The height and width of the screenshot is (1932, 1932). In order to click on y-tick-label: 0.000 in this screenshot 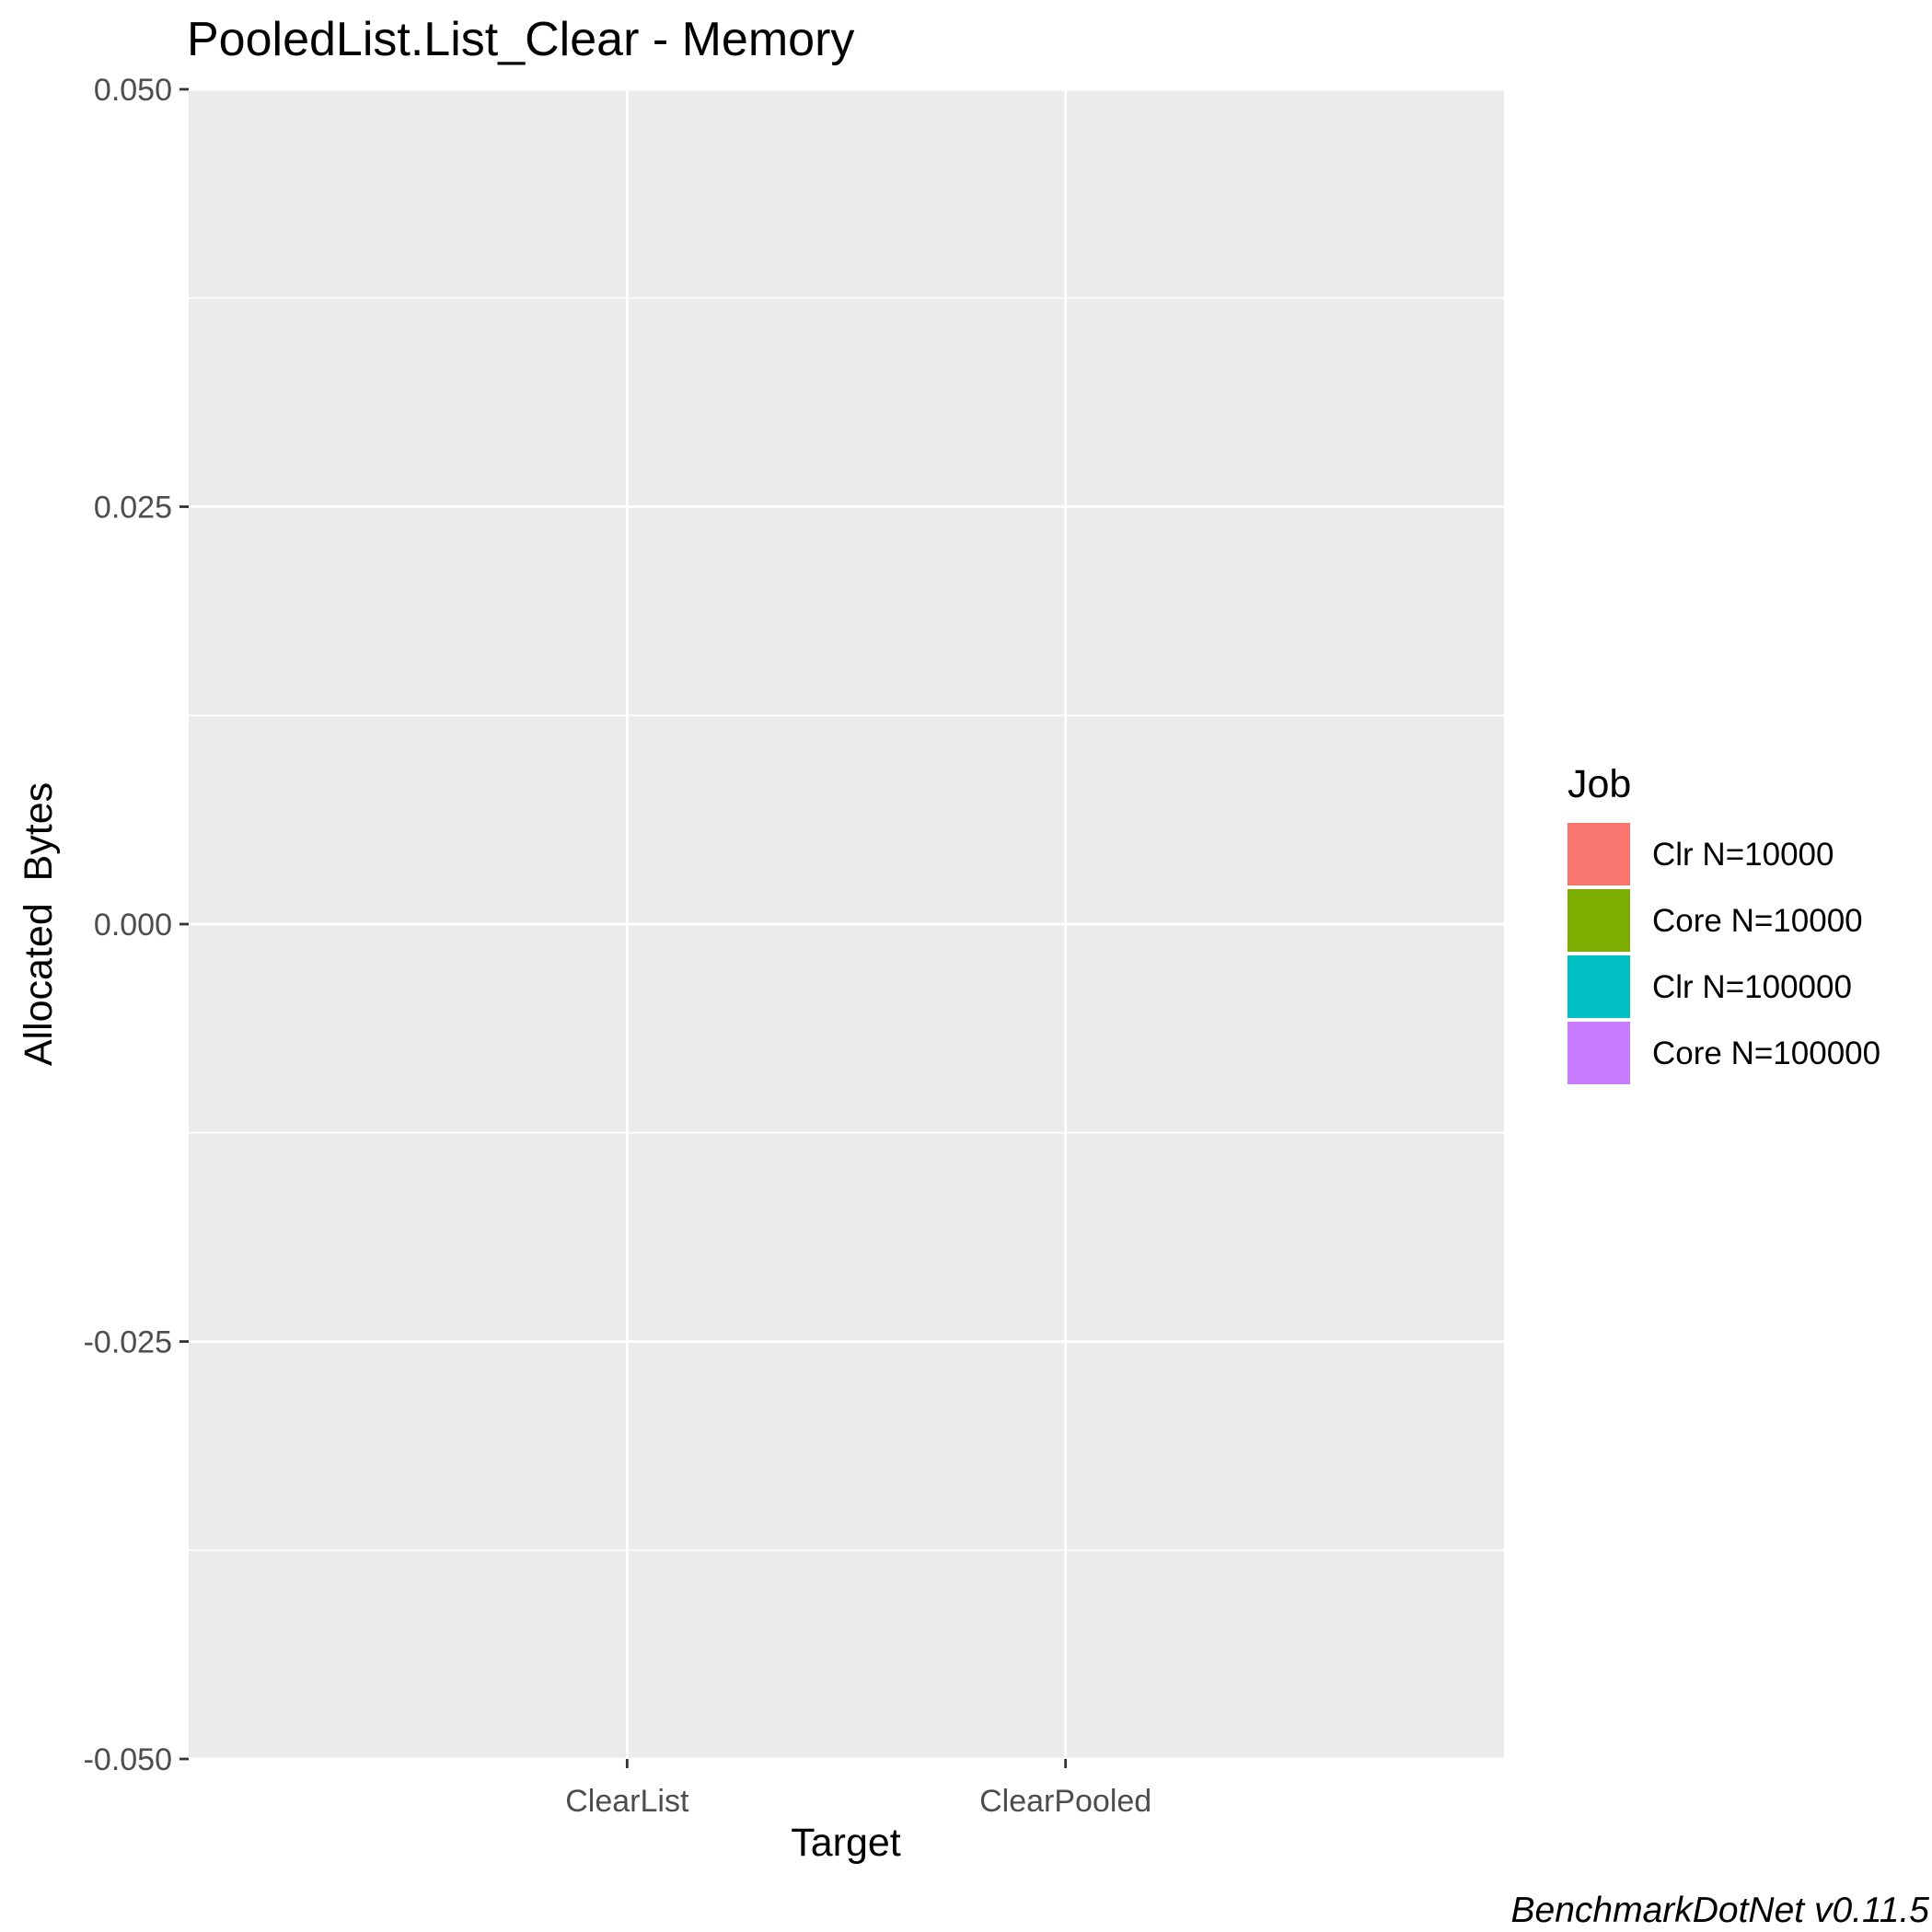, I will do `click(133, 926)`.